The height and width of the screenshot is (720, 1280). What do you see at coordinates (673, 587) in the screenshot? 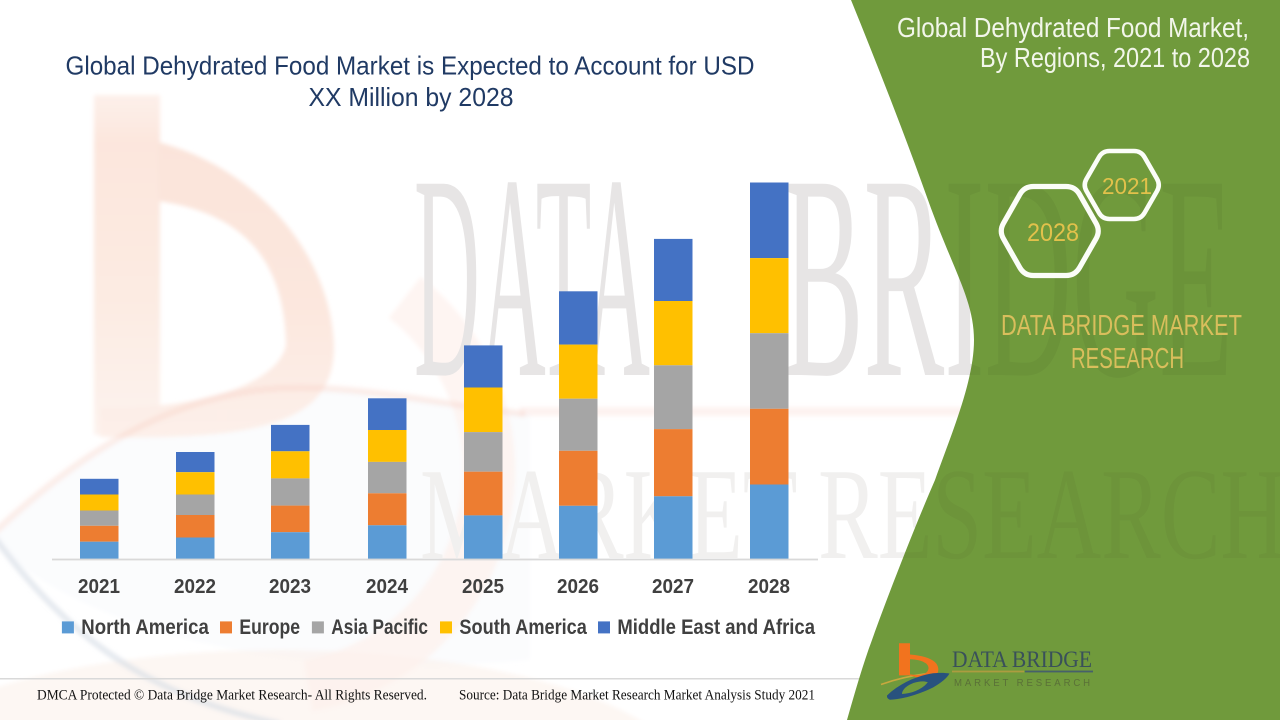
I see `svg-text: 2027` at bounding box center [673, 587].